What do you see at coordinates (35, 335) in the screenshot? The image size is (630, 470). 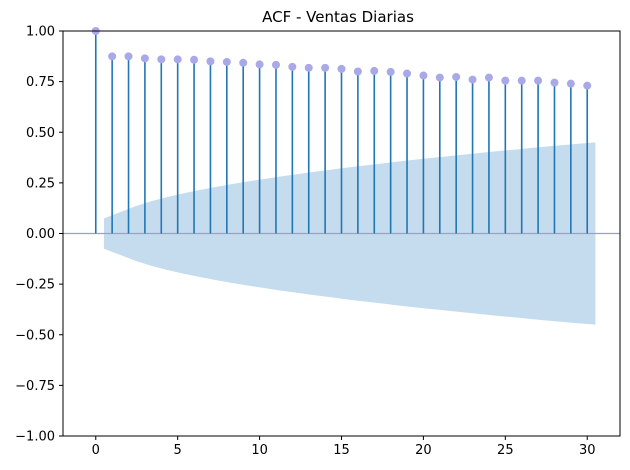 I see `y-tick-label-2: −0.50` at bounding box center [35, 335].